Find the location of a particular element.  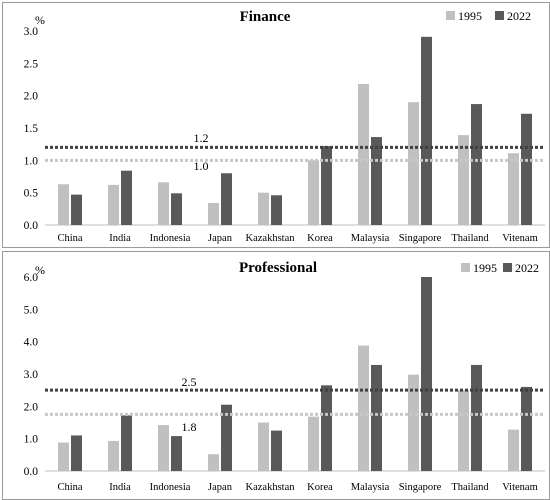

chart-title: Finance is located at coordinates (265, 17).